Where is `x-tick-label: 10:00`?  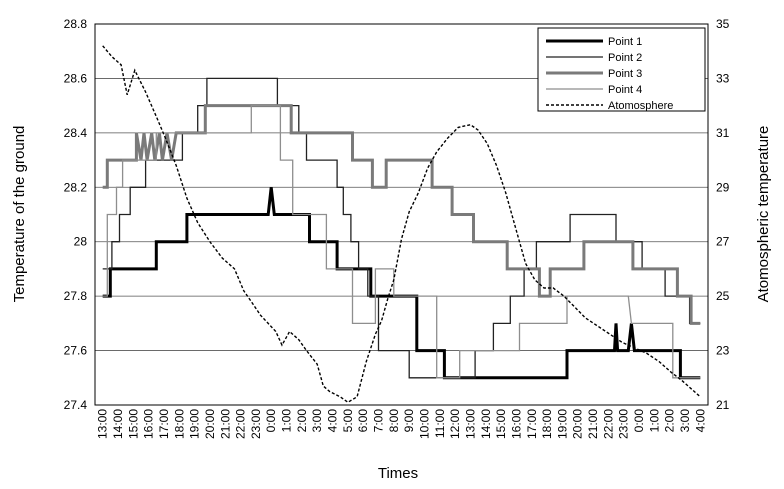 x-tick-label: 10:00 is located at coordinates (424, 424).